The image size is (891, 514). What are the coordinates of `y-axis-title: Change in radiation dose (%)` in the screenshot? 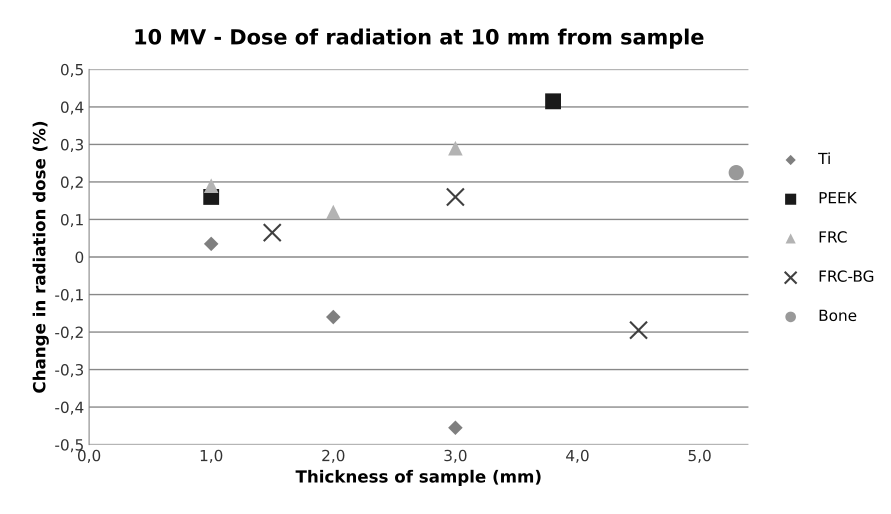 It's located at (40, 257).